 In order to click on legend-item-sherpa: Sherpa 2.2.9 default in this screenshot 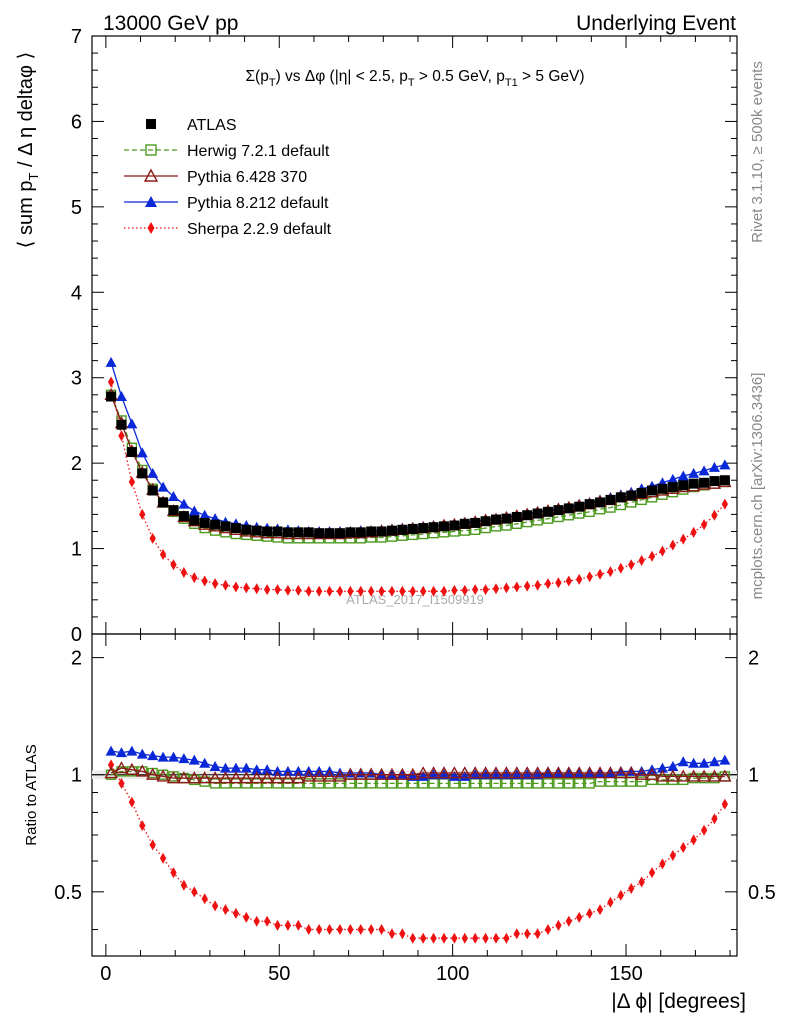, I will do `click(228, 229)`.